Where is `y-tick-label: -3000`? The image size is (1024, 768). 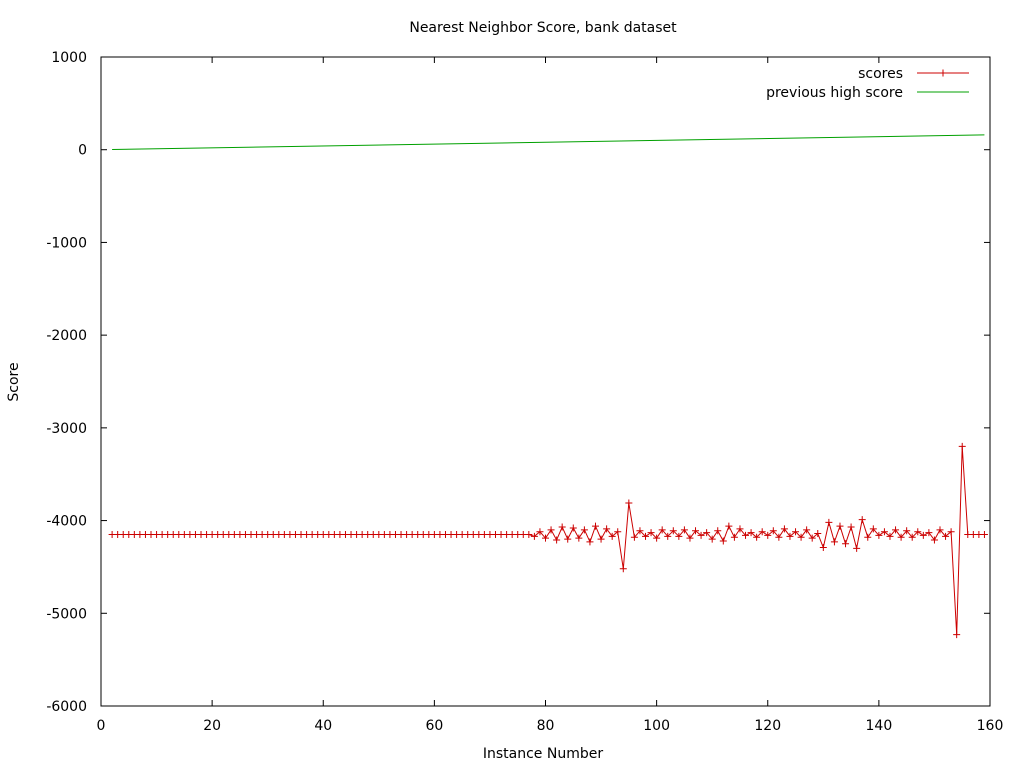
y-tick-label: -3000 is located at coordinates (66, 429).